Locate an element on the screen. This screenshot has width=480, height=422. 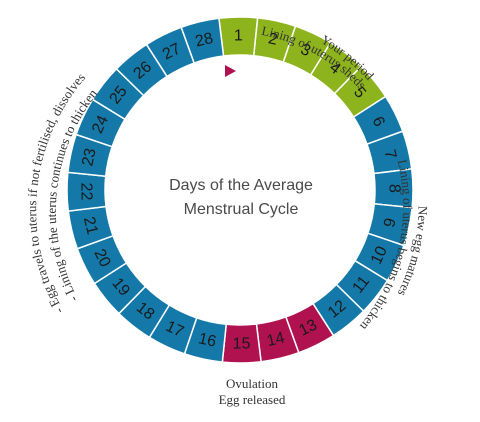
day-label-22: 22 is located at coordinates (85, 192).